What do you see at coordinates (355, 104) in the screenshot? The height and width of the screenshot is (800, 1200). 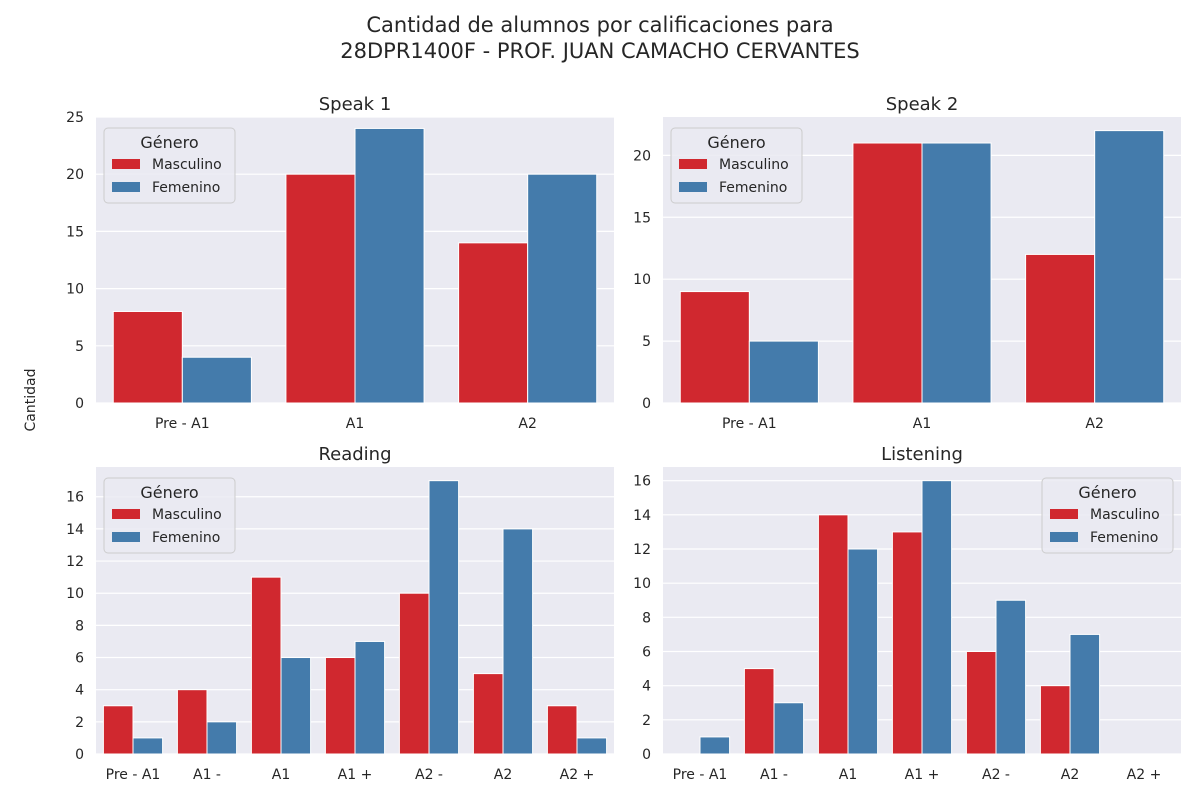 I see `panel-title: Speak 1` at bounding box center [355, 104].